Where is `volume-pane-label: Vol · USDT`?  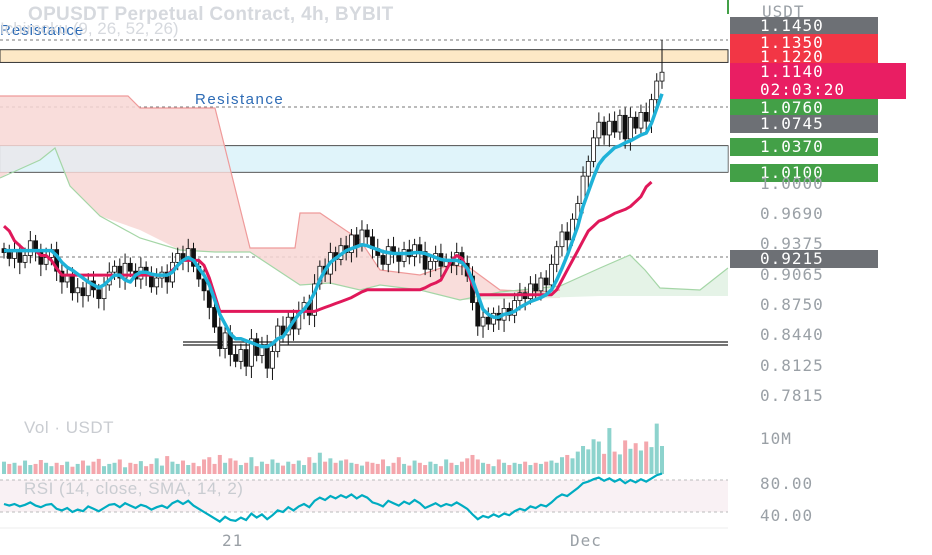 volume-pane-label: Vol · USDT is located at coordinates (69, 427).